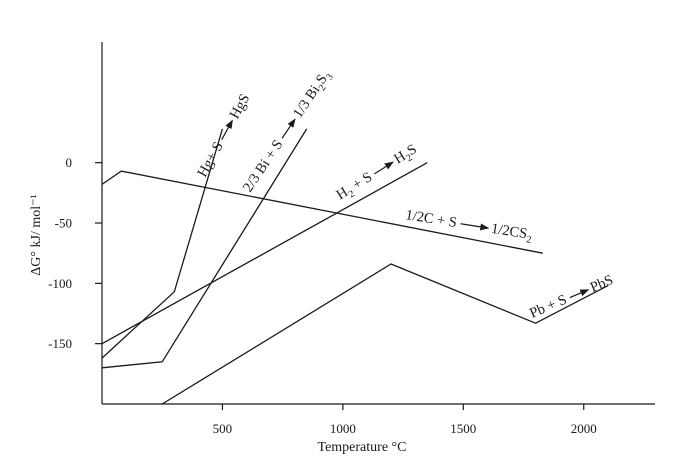 This screenshot has width=697, height=465. I want to click on x-axis-title: Temperature °C, so click(362, 447).